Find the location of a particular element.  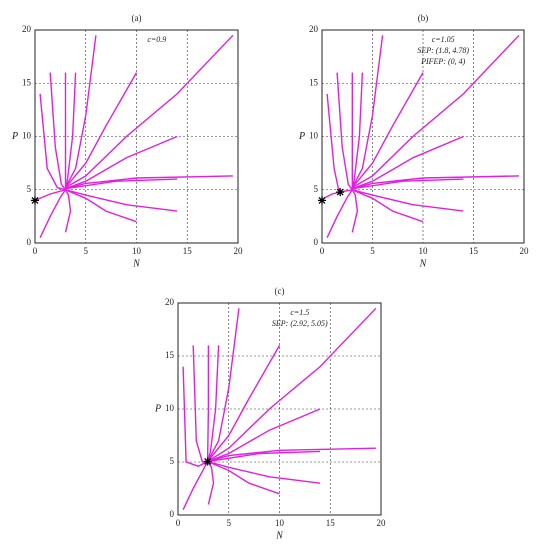

chart-title: (c) is located at coordinates (280, 291).